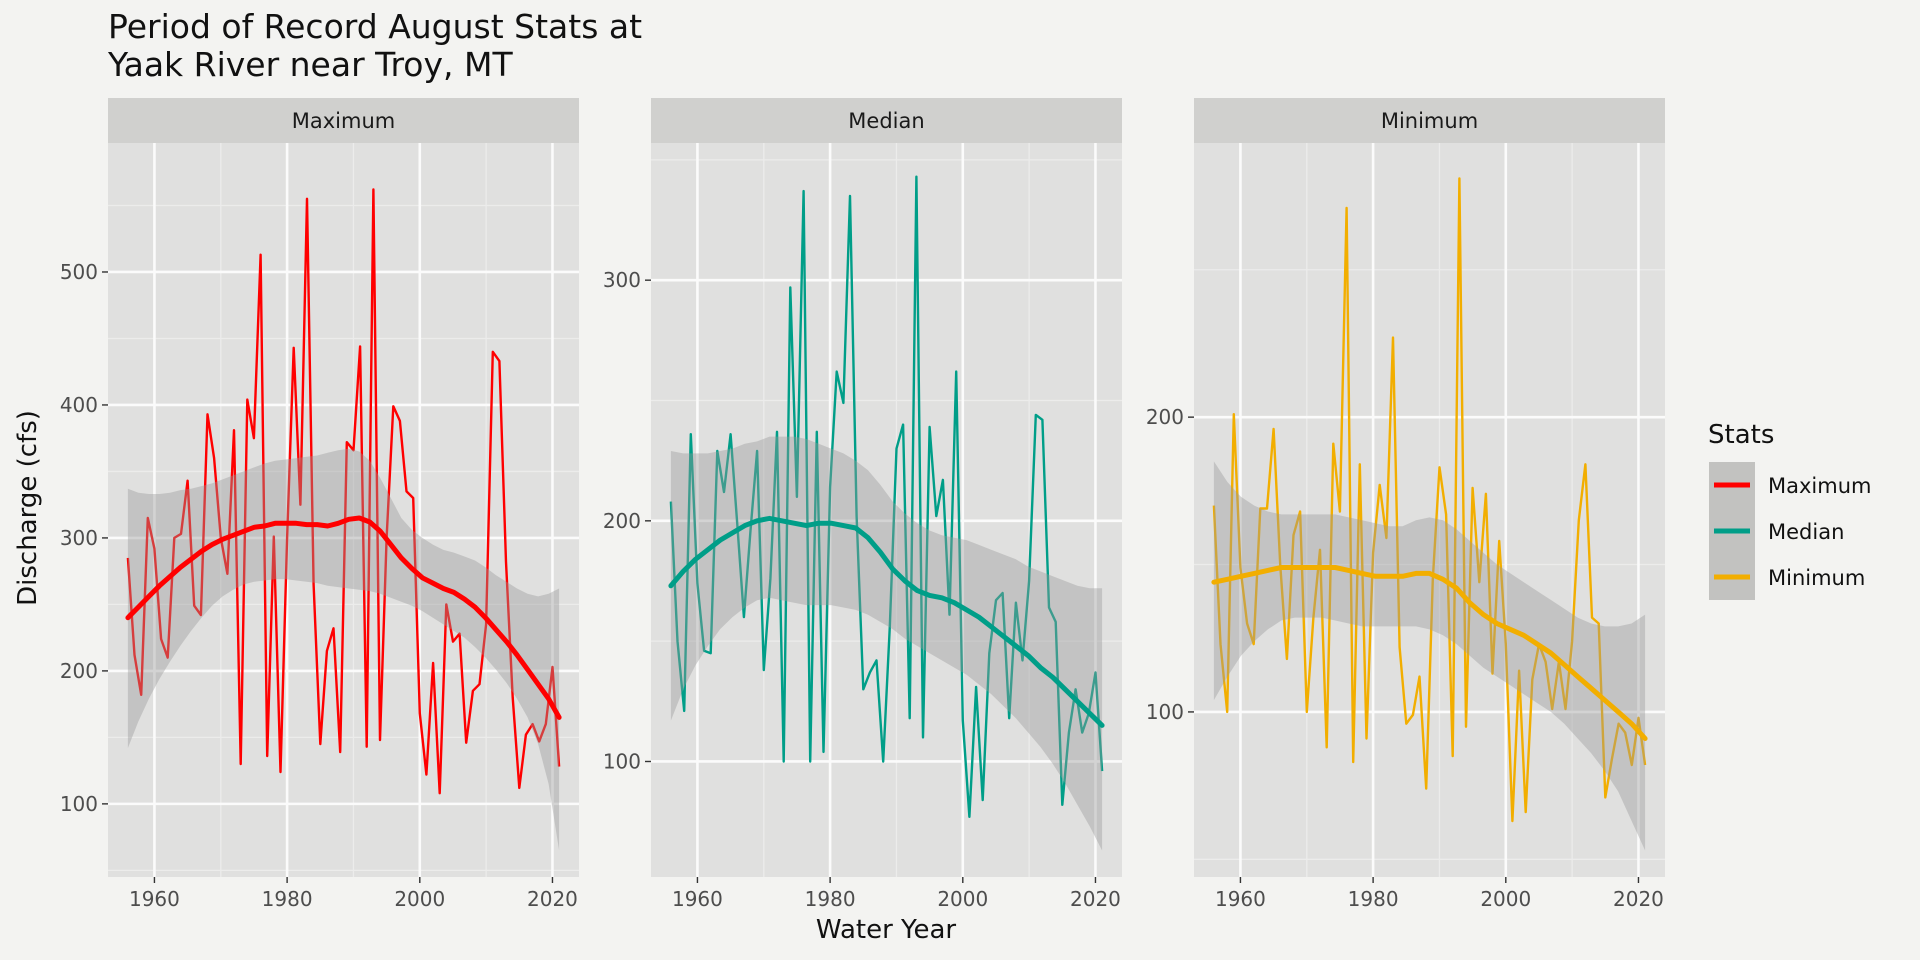  What do you see at coordinates (1816, 578) in the screenshot?
I see `legend-label: Minimum` at bounding box center [1816, 578].